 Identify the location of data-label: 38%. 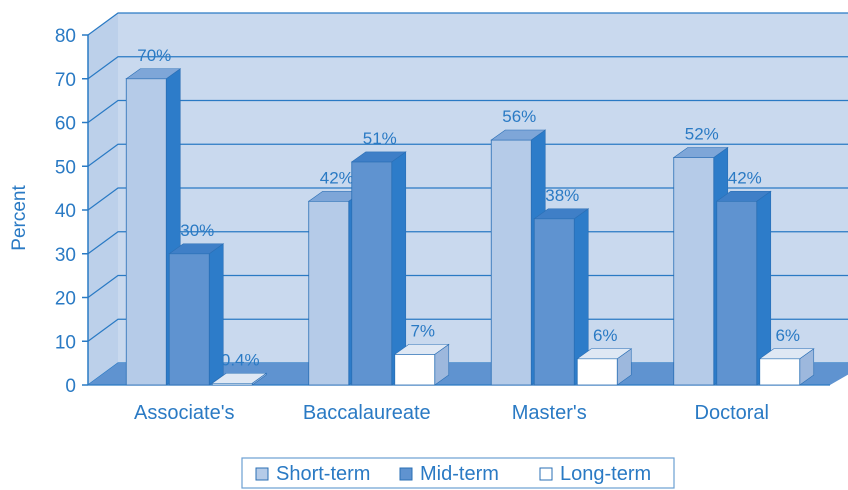
(562, 195).